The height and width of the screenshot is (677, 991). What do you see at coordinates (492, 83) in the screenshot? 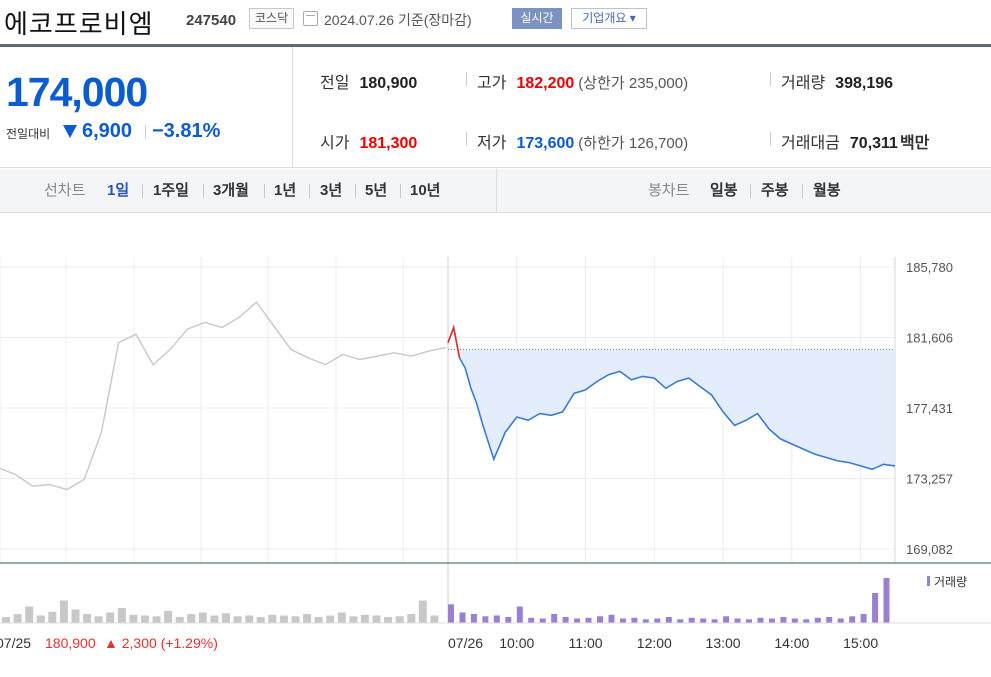
I see `high-label: 고가` at bounding box center [492, 83].